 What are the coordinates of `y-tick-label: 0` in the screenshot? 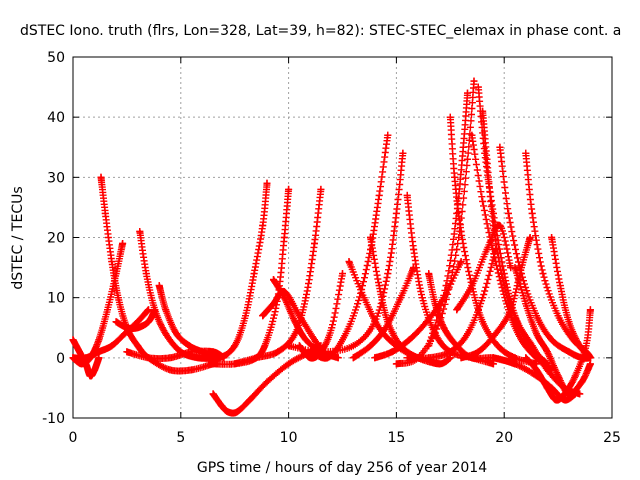 It's located at (60, 359).